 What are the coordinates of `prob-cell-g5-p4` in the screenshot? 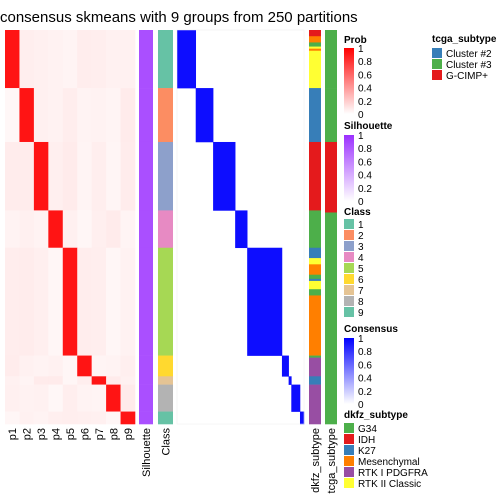 It's located at (56, 301).